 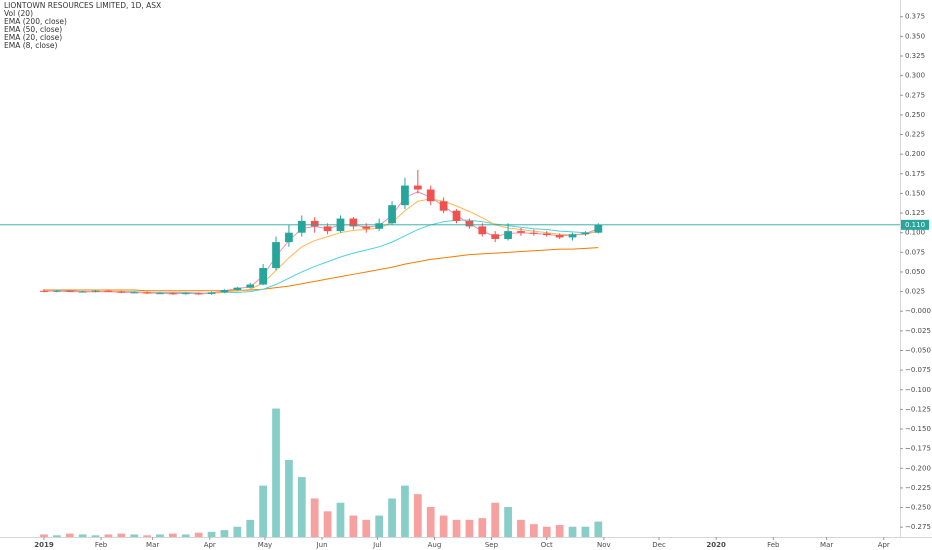 I want to click on legend-entry: Vol (20), so click(x=18, y=13).